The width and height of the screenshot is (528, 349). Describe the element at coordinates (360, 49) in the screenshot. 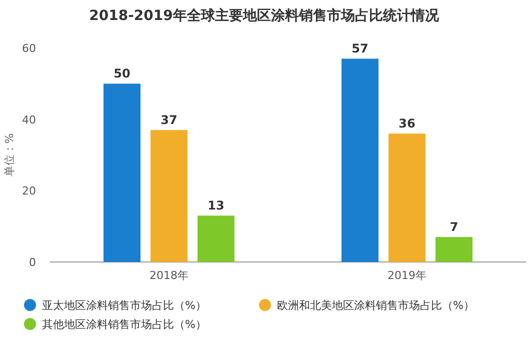

I see `data-label: 57` at that location.